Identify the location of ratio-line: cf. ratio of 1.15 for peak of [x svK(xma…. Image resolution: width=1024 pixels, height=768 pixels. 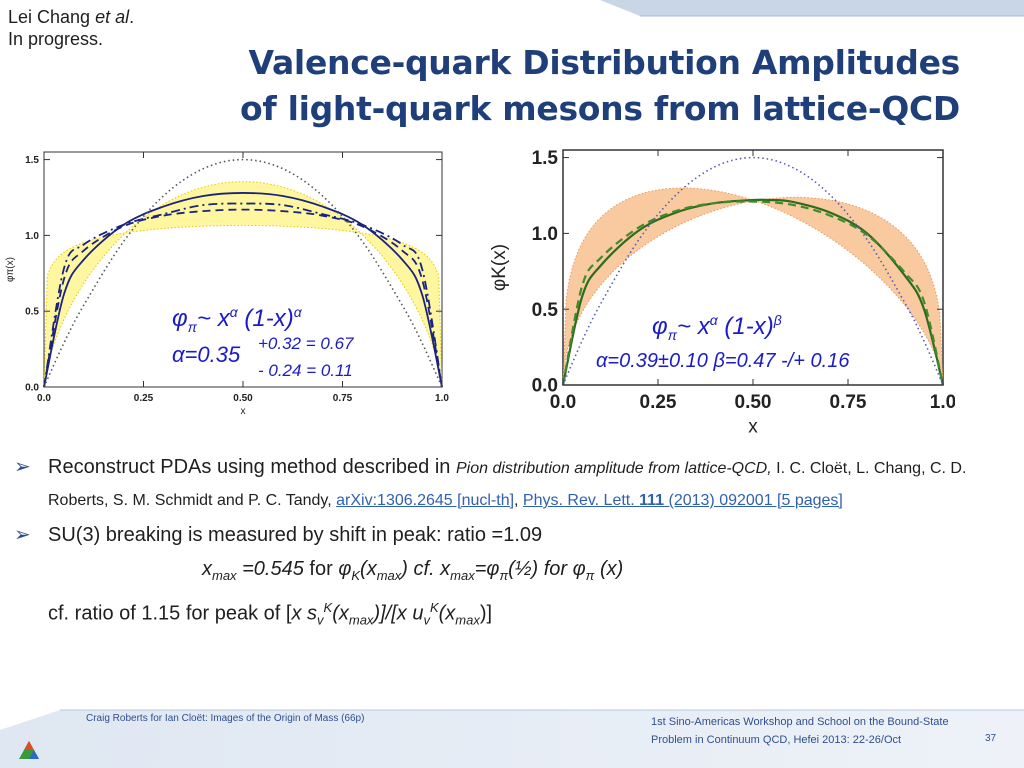
(270, 614).